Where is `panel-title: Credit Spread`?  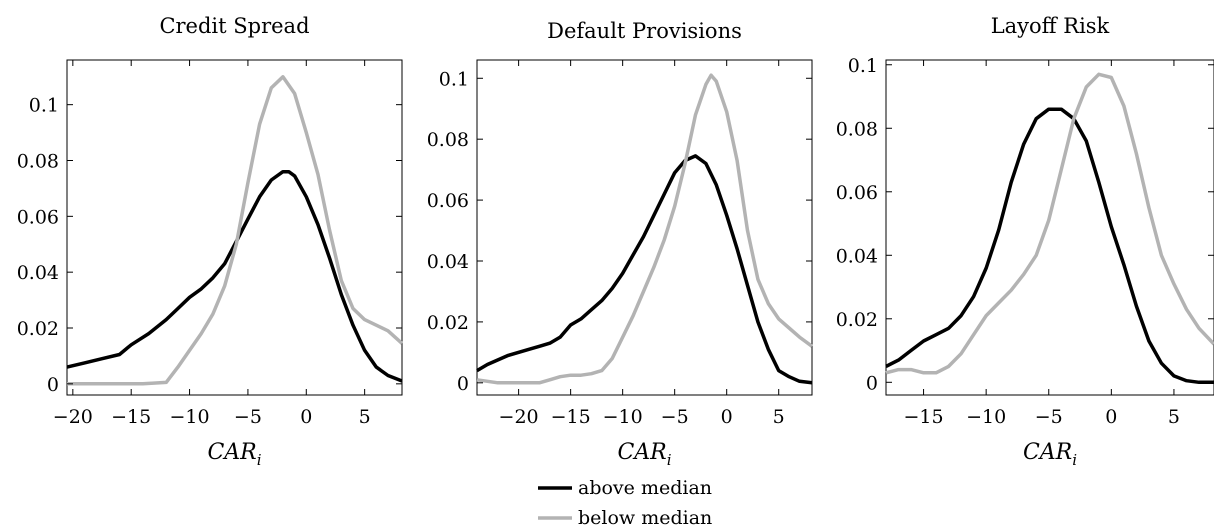
panel-title: Credit Spread is located at coordinates (234, 26).